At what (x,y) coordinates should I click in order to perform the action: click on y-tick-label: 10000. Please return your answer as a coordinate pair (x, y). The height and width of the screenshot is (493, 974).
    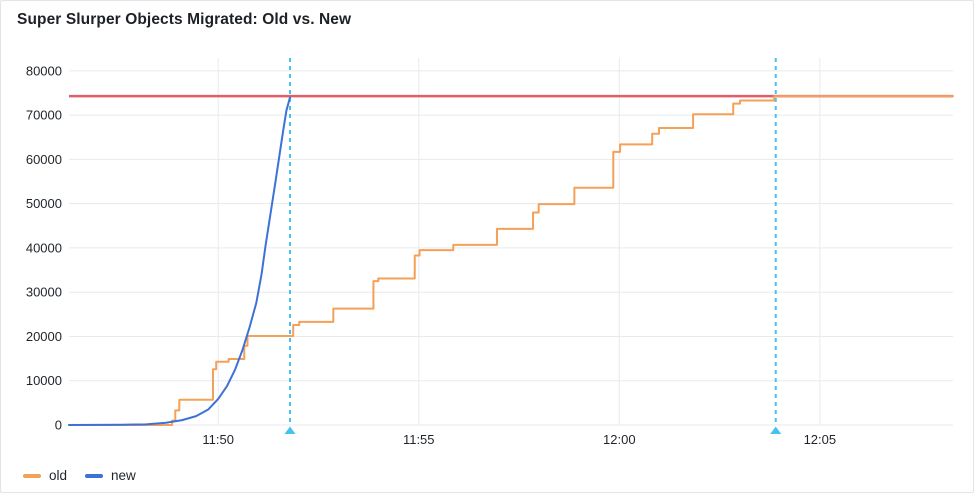
    Looking at the image, I should click on (44, 380).